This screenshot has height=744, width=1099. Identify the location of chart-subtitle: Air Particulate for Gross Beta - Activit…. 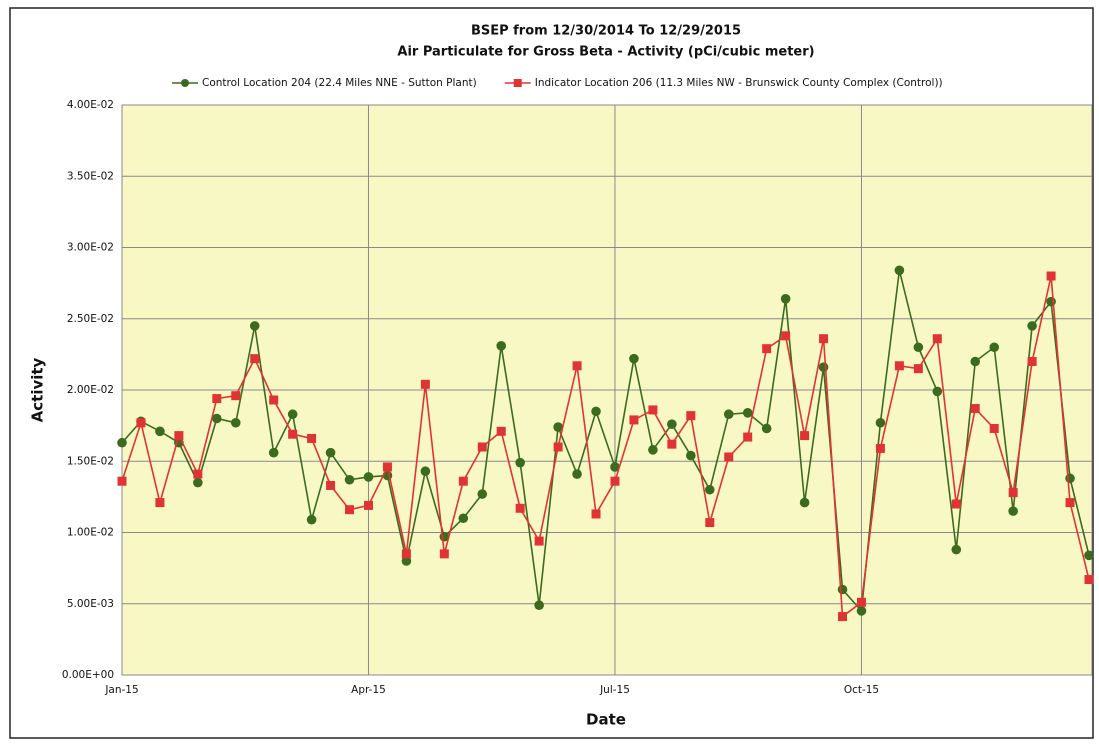
(605, 52).